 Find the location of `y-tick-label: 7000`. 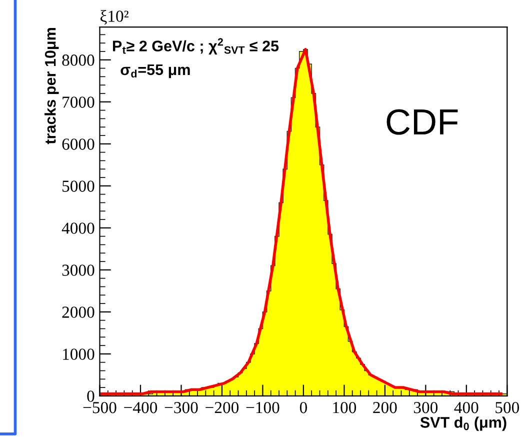

y-tick-label: 7000 is located at coordinates (78, 102).